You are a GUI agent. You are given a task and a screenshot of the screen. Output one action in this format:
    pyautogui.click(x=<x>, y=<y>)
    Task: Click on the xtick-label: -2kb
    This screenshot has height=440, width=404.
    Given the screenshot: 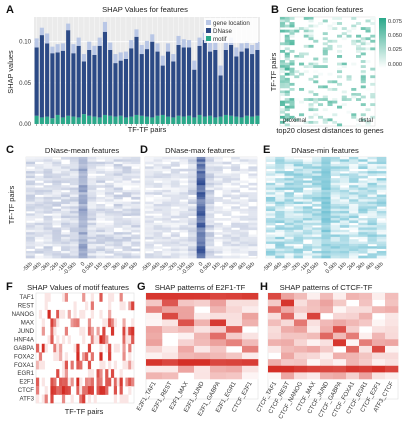 What is the action you would take?
    pyautogui.click(x=54, y=267)
    